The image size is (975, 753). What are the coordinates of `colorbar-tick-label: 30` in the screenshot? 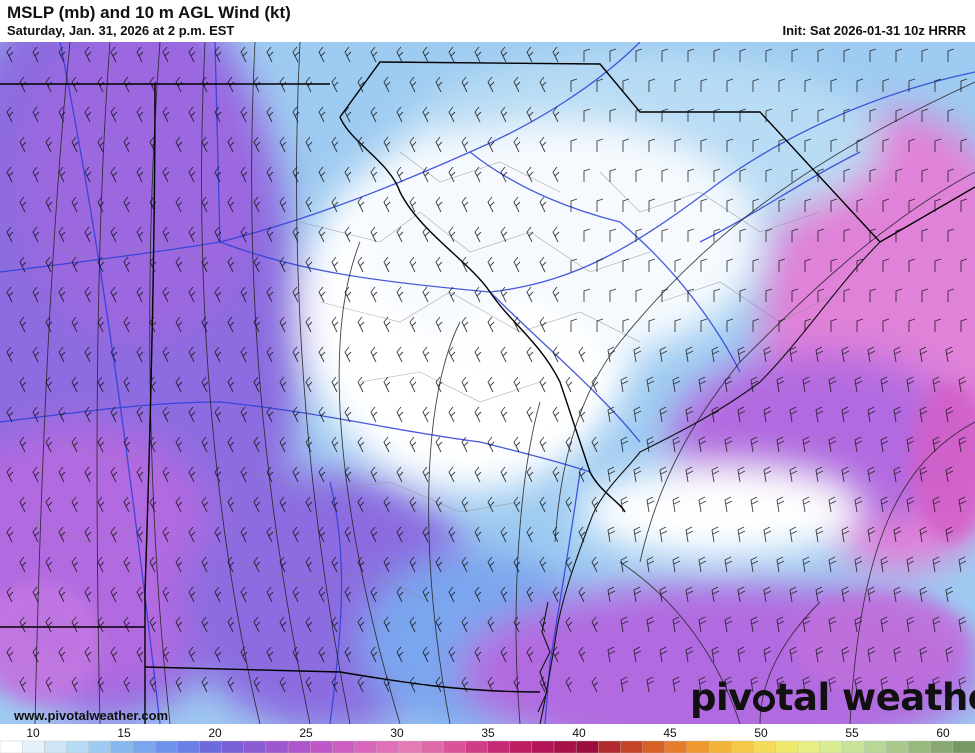 It's located at (397, 733).